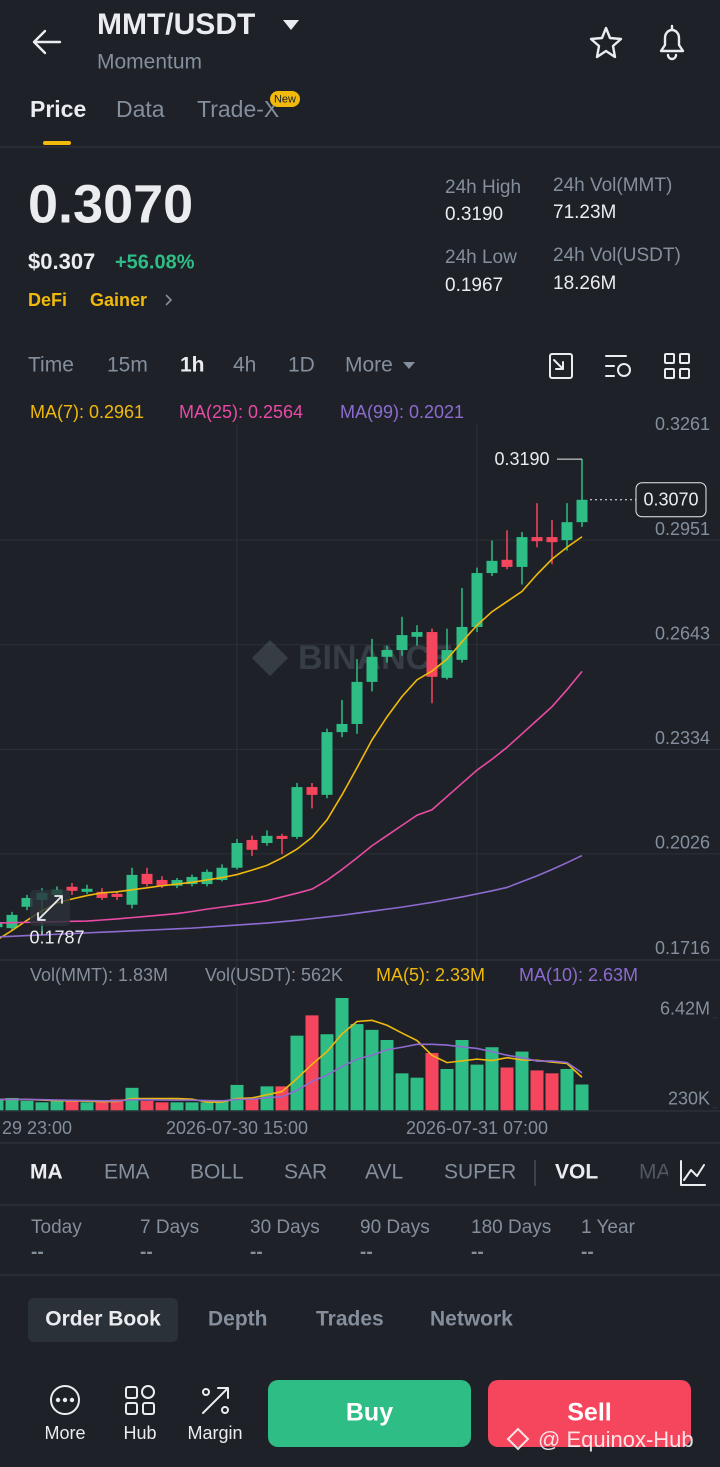  I want to click on interval: More, so click(369, 365).